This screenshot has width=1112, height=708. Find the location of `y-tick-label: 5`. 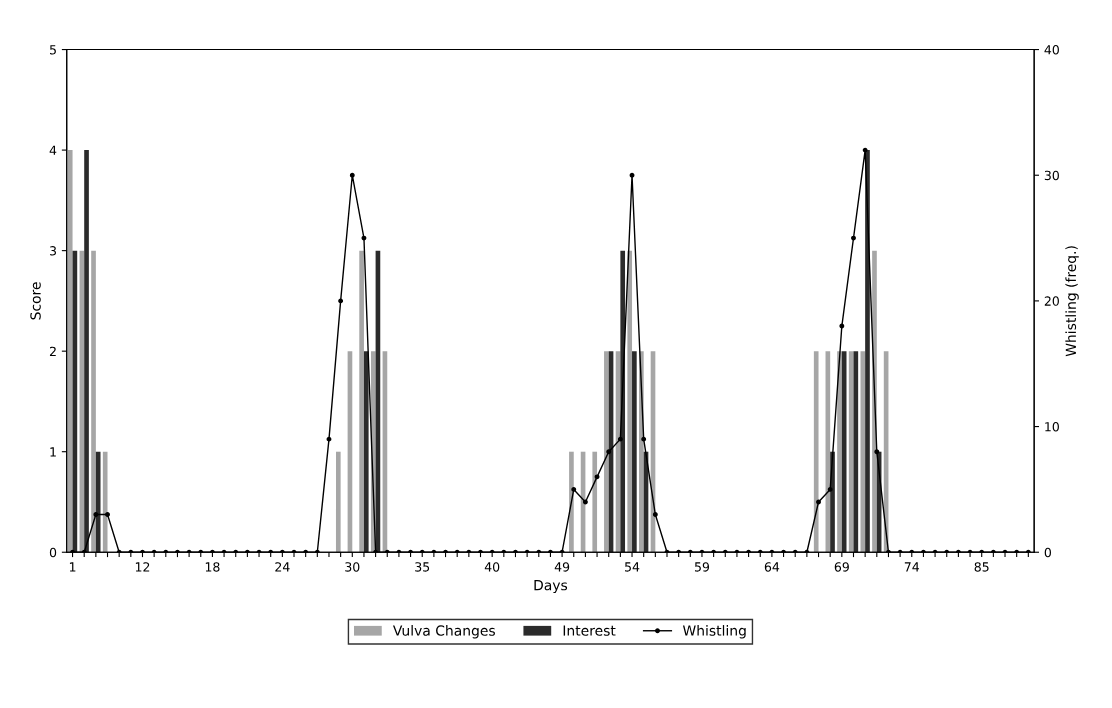

y-tick-label: 5 is located at coordinates (53, 50).